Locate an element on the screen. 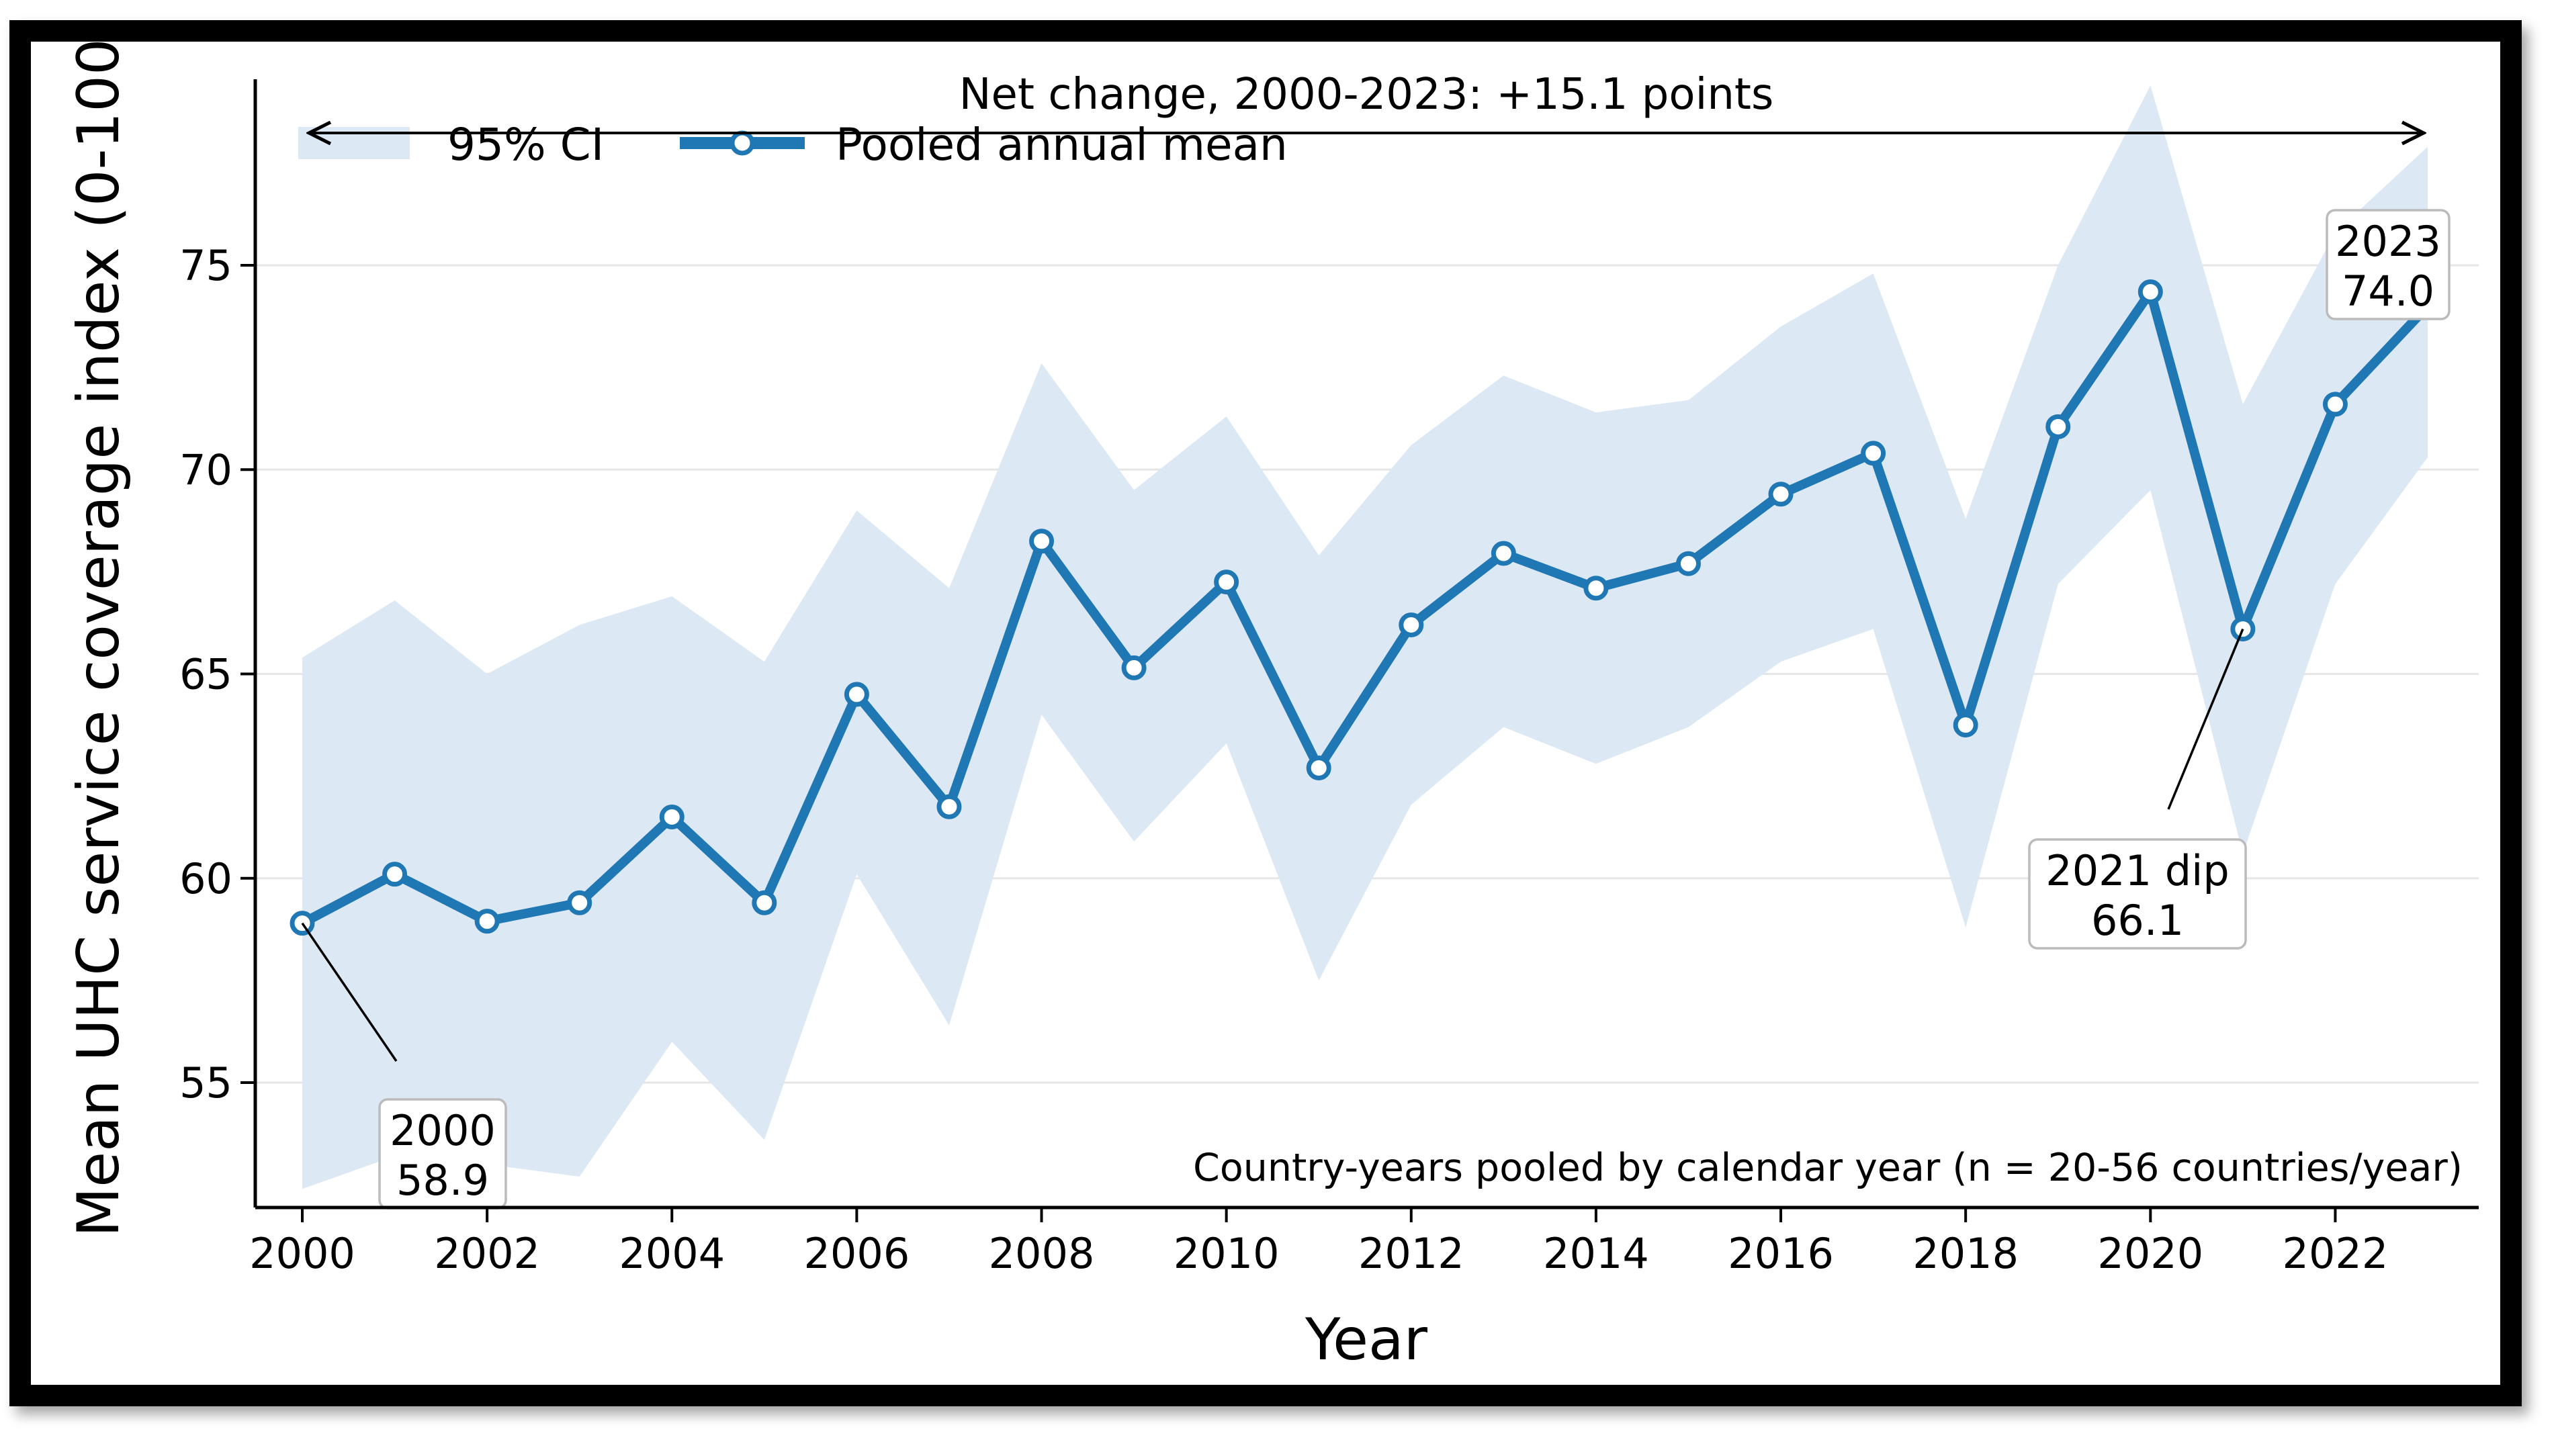  y-tick-label: 70 is located at coordinates (205, 470).